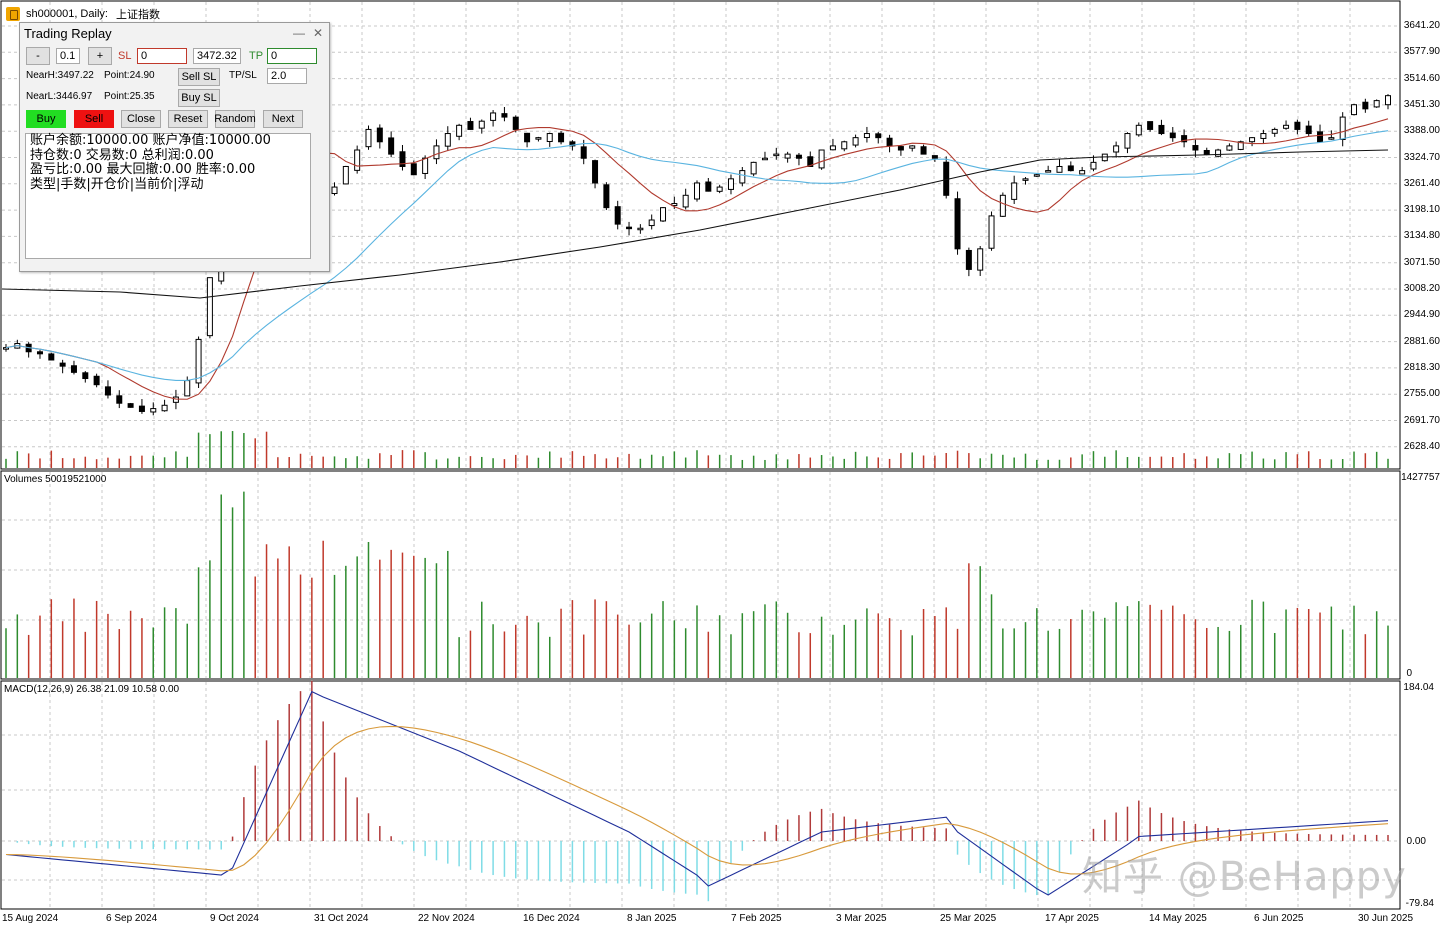 The width and height of the screenshot is (1440, 930). Describe the element at coordinates (46, 119) in the screenshot. I see `buy-button: Buy` at that location.